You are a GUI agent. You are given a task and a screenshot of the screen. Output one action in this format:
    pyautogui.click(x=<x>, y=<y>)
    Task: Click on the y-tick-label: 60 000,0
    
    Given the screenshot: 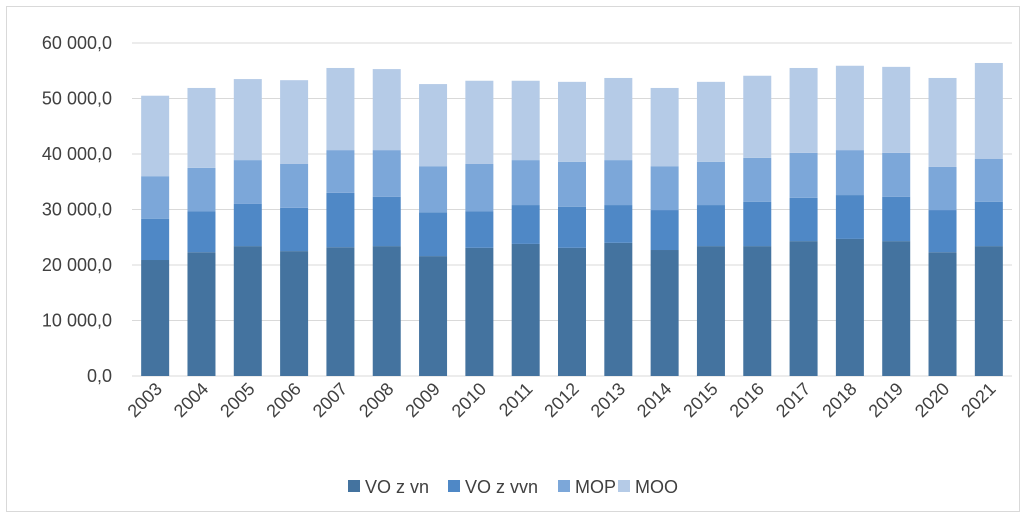 What is the action you would take?
    pyautogui.click(x=77, y=43)
    